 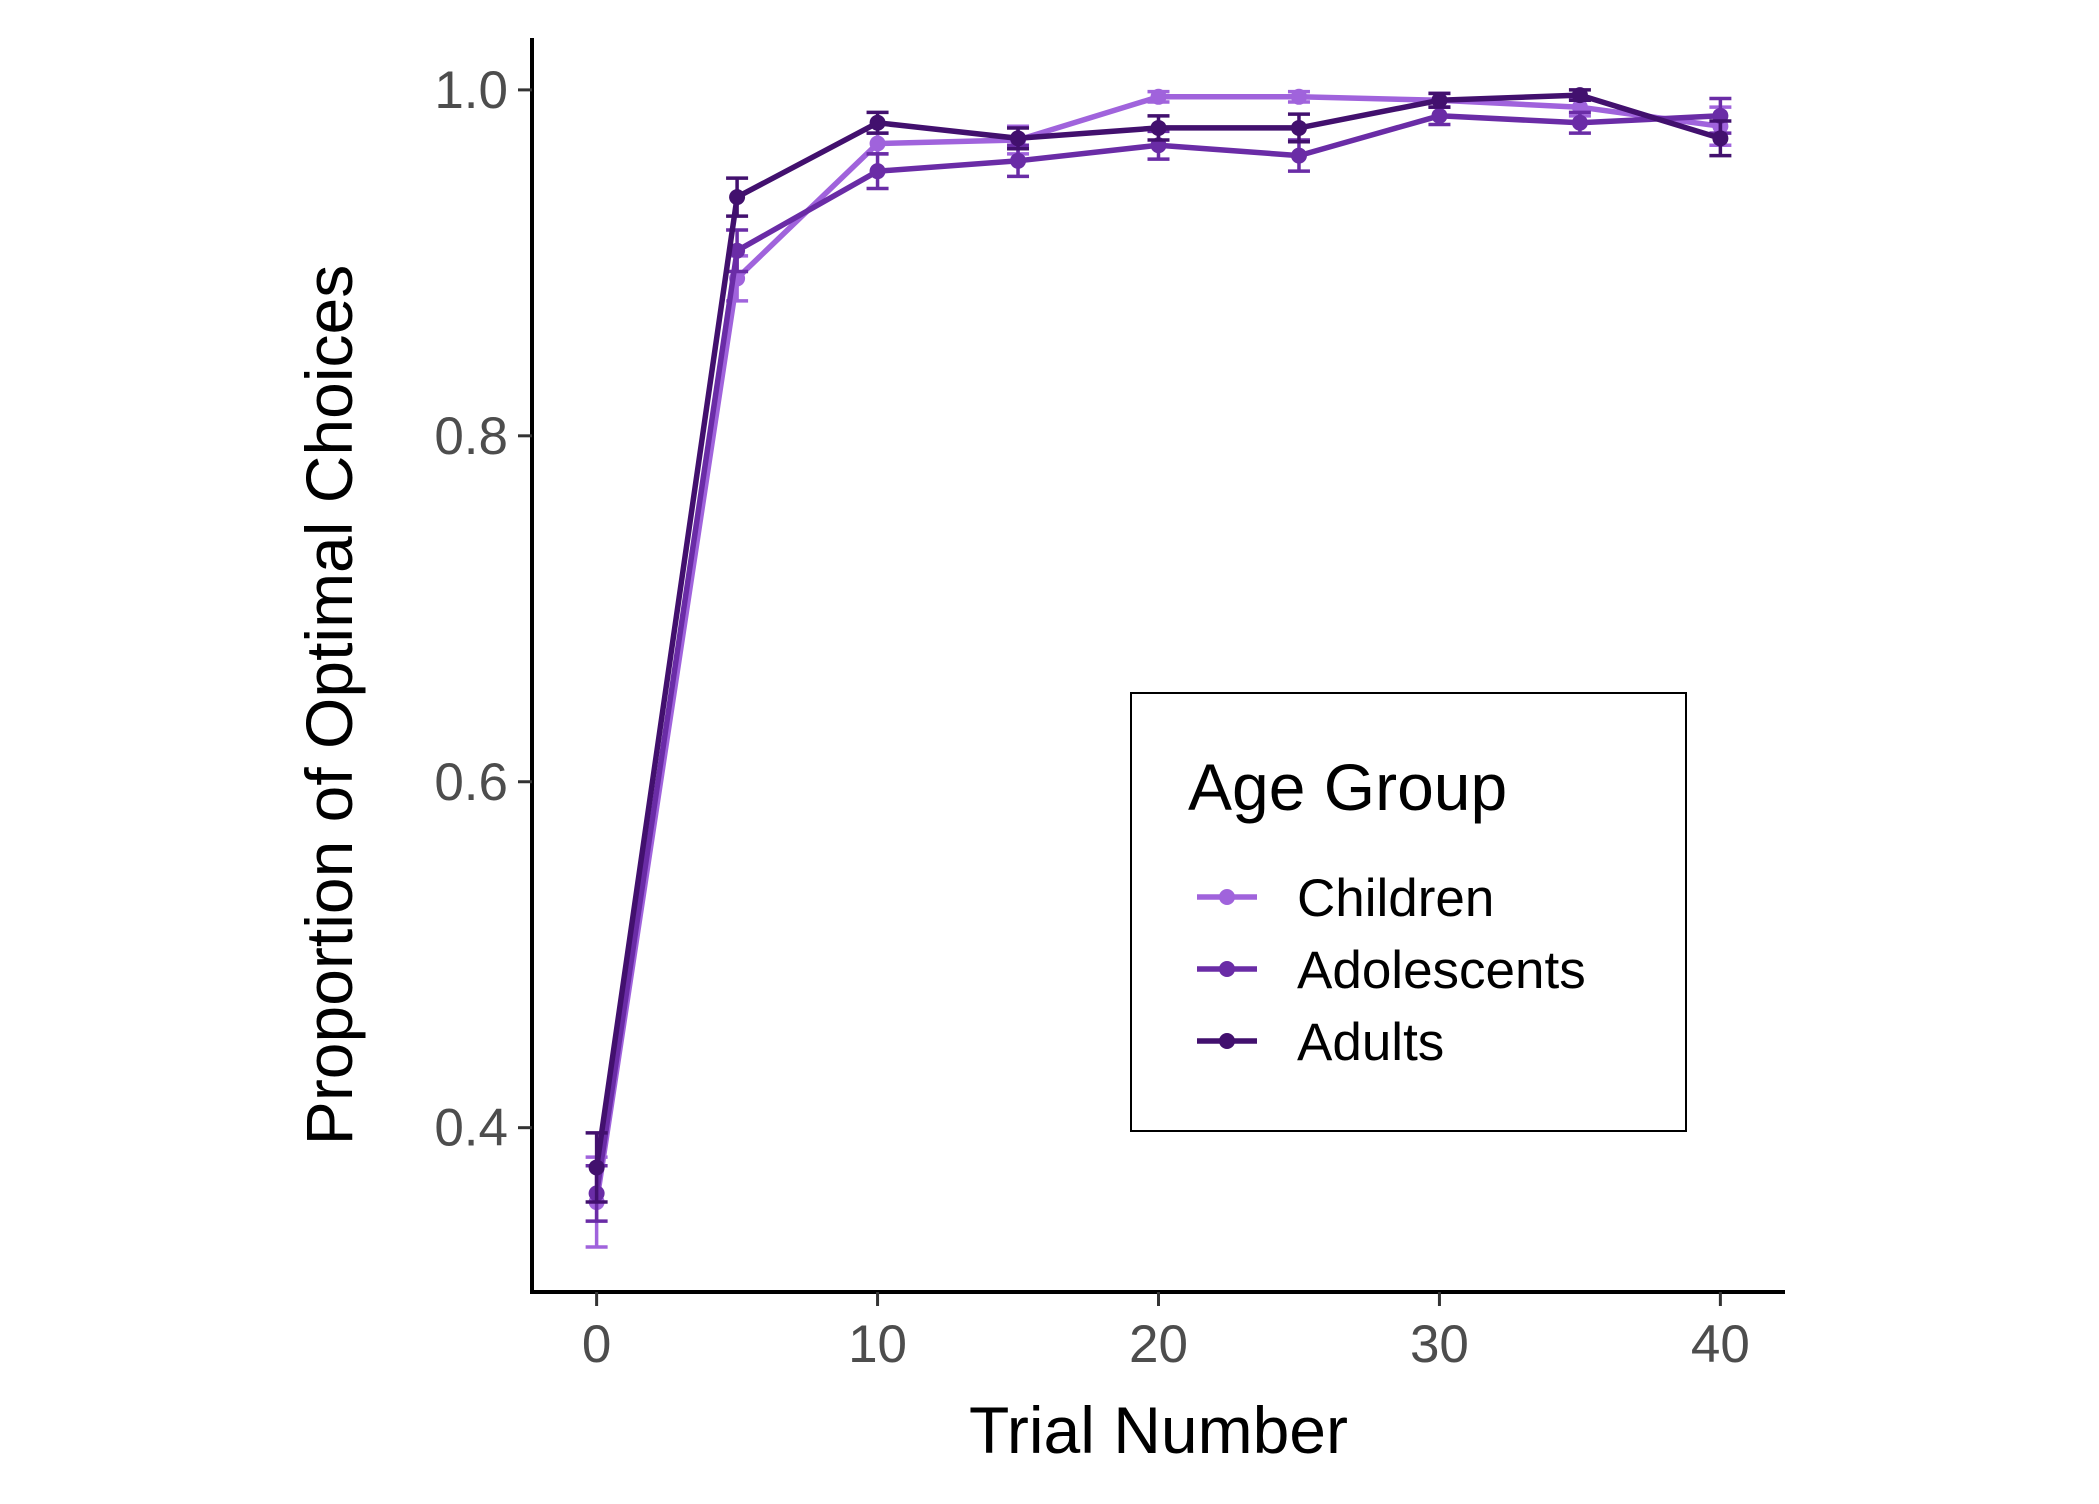 What do you see at coordinates (1347, 787) in the screenshot?
I see `legend-title: Age Group` at bounding box center [1347, 787].